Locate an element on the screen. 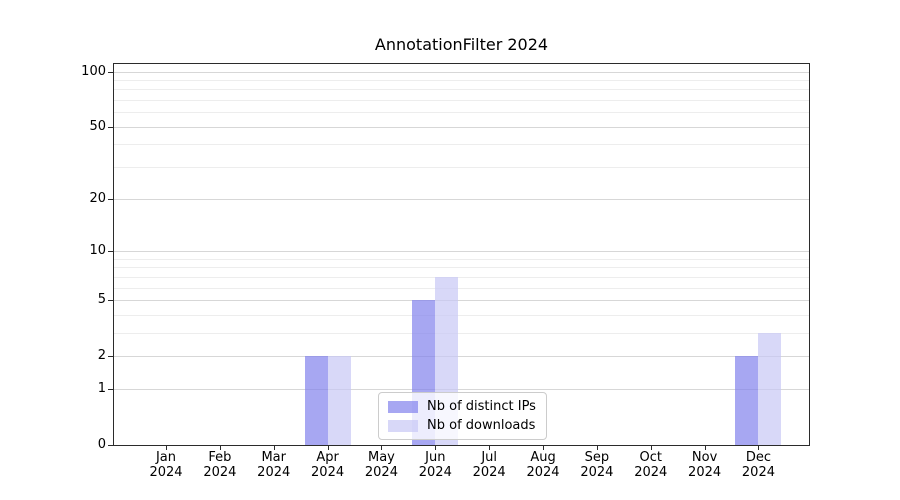  x-tick-mark-jun is located at coordinates (436, 448).